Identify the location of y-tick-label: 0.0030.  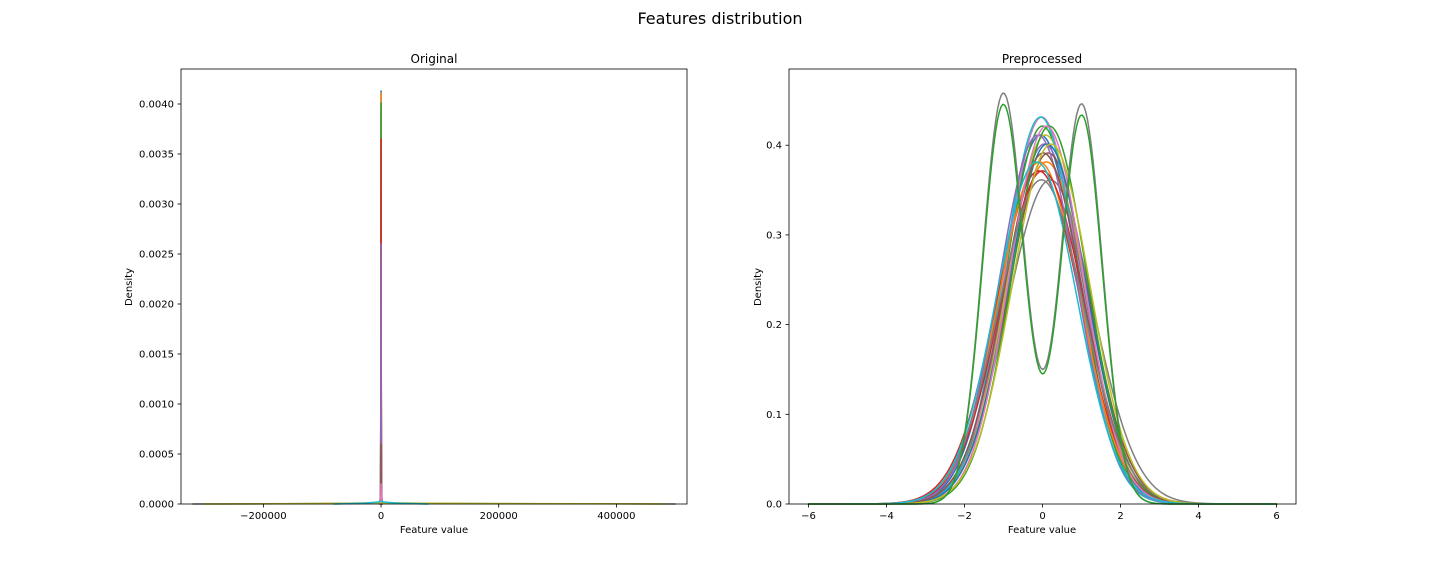
(156, 205).